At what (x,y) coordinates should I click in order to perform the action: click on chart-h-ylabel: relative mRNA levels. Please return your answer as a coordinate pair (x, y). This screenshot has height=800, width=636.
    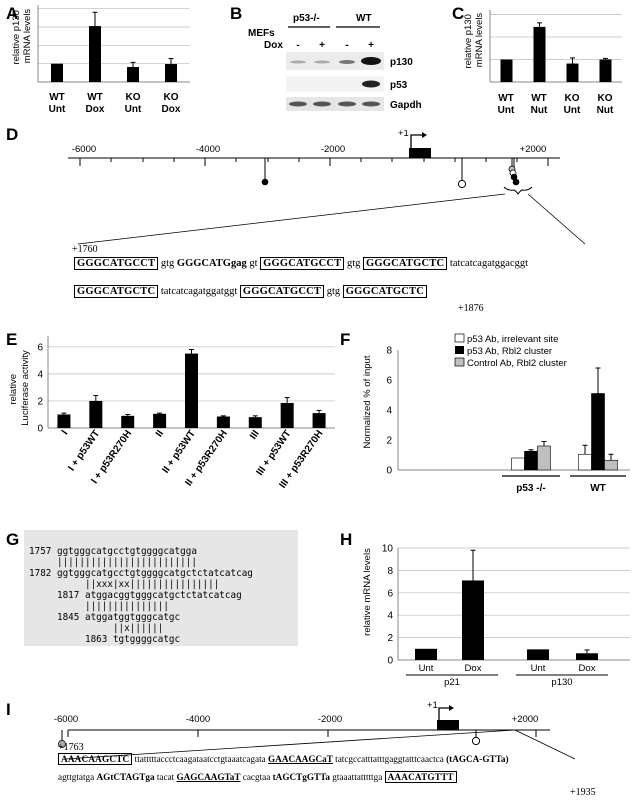
    Looking at the image, I should click on (367, 592).